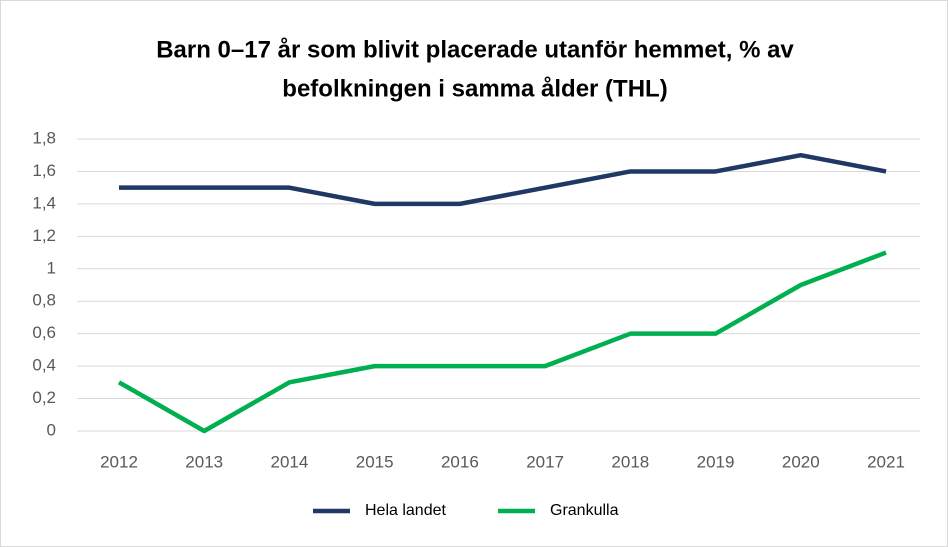 Image resolution: width=948 pixels, height=547 pixels. What do you see at coordinates (44, 235) in the screenshot?
I see `y-tick-label: 1,2` at bounding box center [44, 235].